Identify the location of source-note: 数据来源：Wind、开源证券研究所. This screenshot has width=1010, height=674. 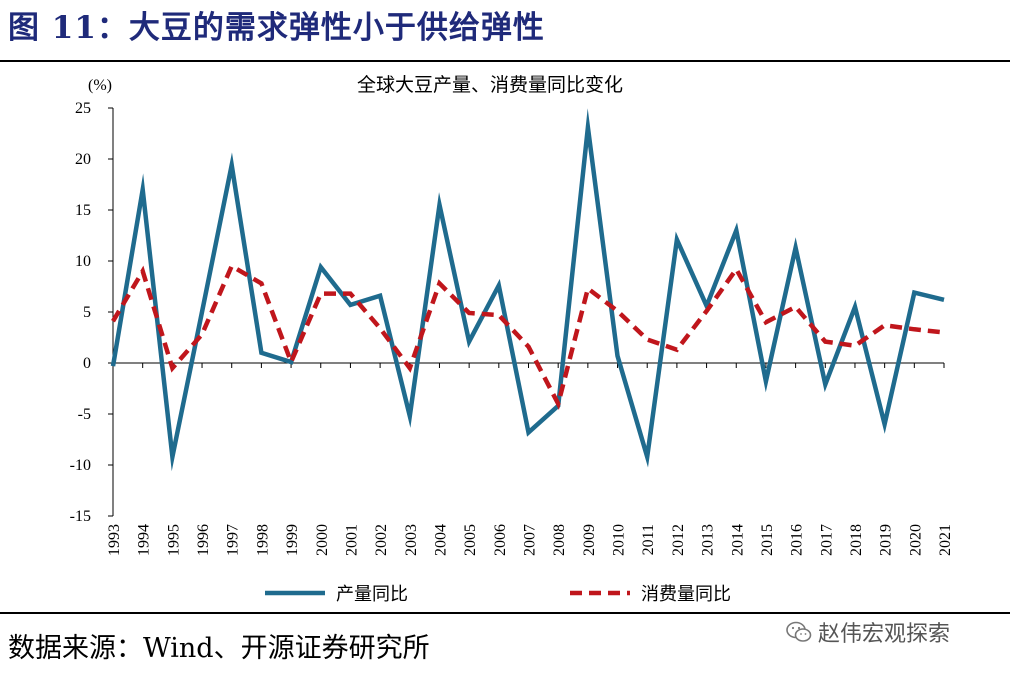
(219, 648).